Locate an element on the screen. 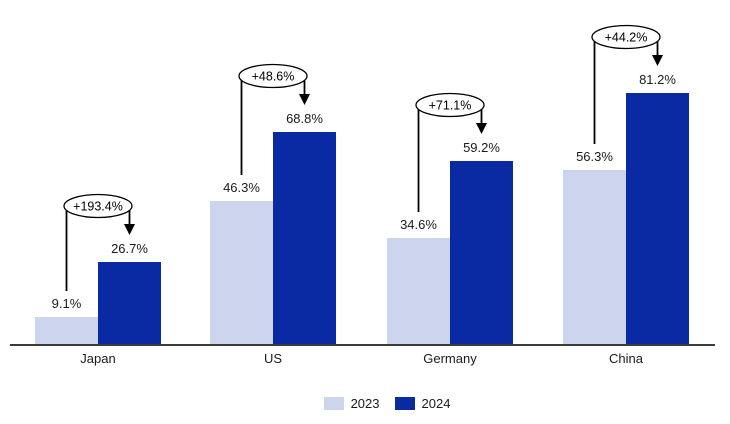 This screenshot has height=424, width=730. bar-value-label-2024-us: 68.8% is located at coordinates (304, 118).